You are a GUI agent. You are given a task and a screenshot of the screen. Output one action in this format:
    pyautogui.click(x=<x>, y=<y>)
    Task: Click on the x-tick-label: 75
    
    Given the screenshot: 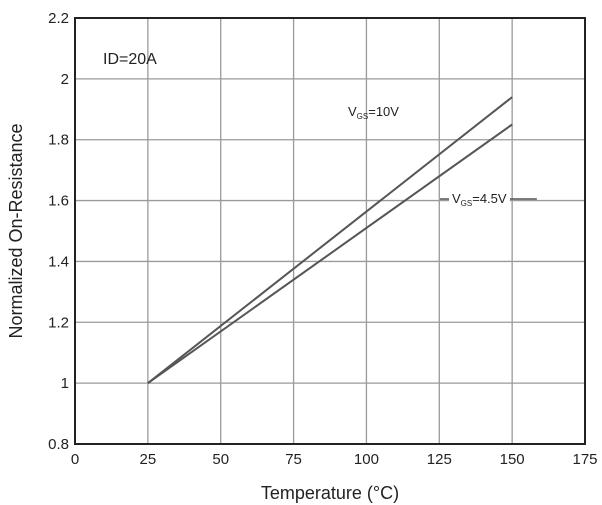 What is the action you would take?
    pyautogui.click(x=293, y=459)
    